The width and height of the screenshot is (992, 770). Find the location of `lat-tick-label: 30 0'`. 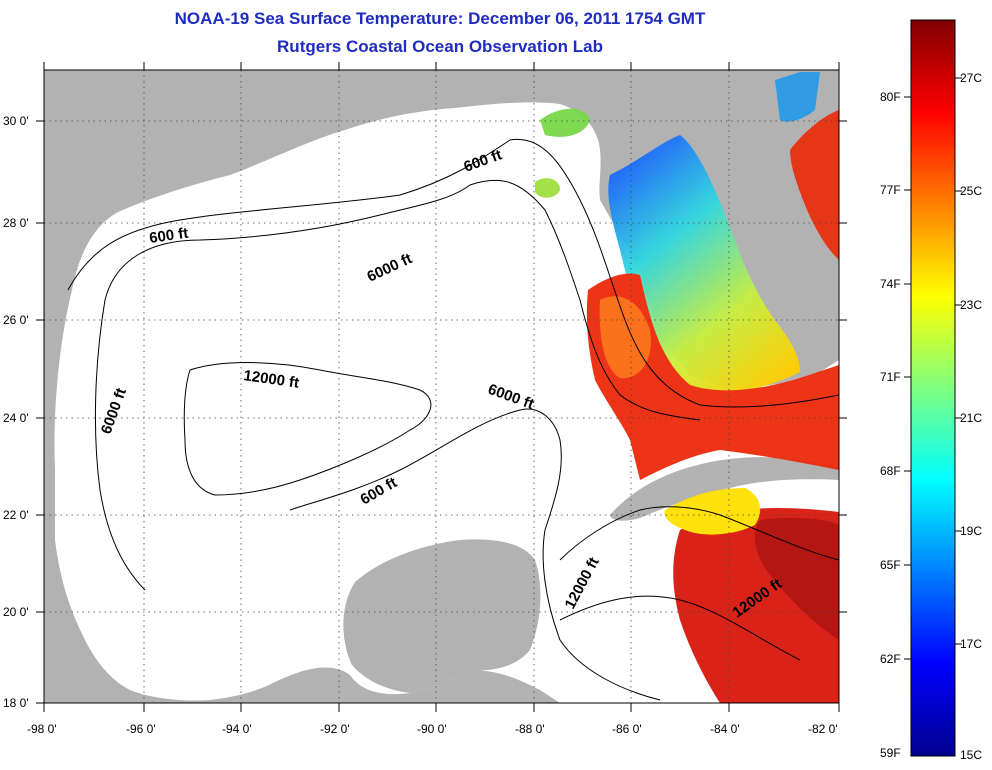

lat-tick-label: 30 0' is located at coordinates (16, 121).